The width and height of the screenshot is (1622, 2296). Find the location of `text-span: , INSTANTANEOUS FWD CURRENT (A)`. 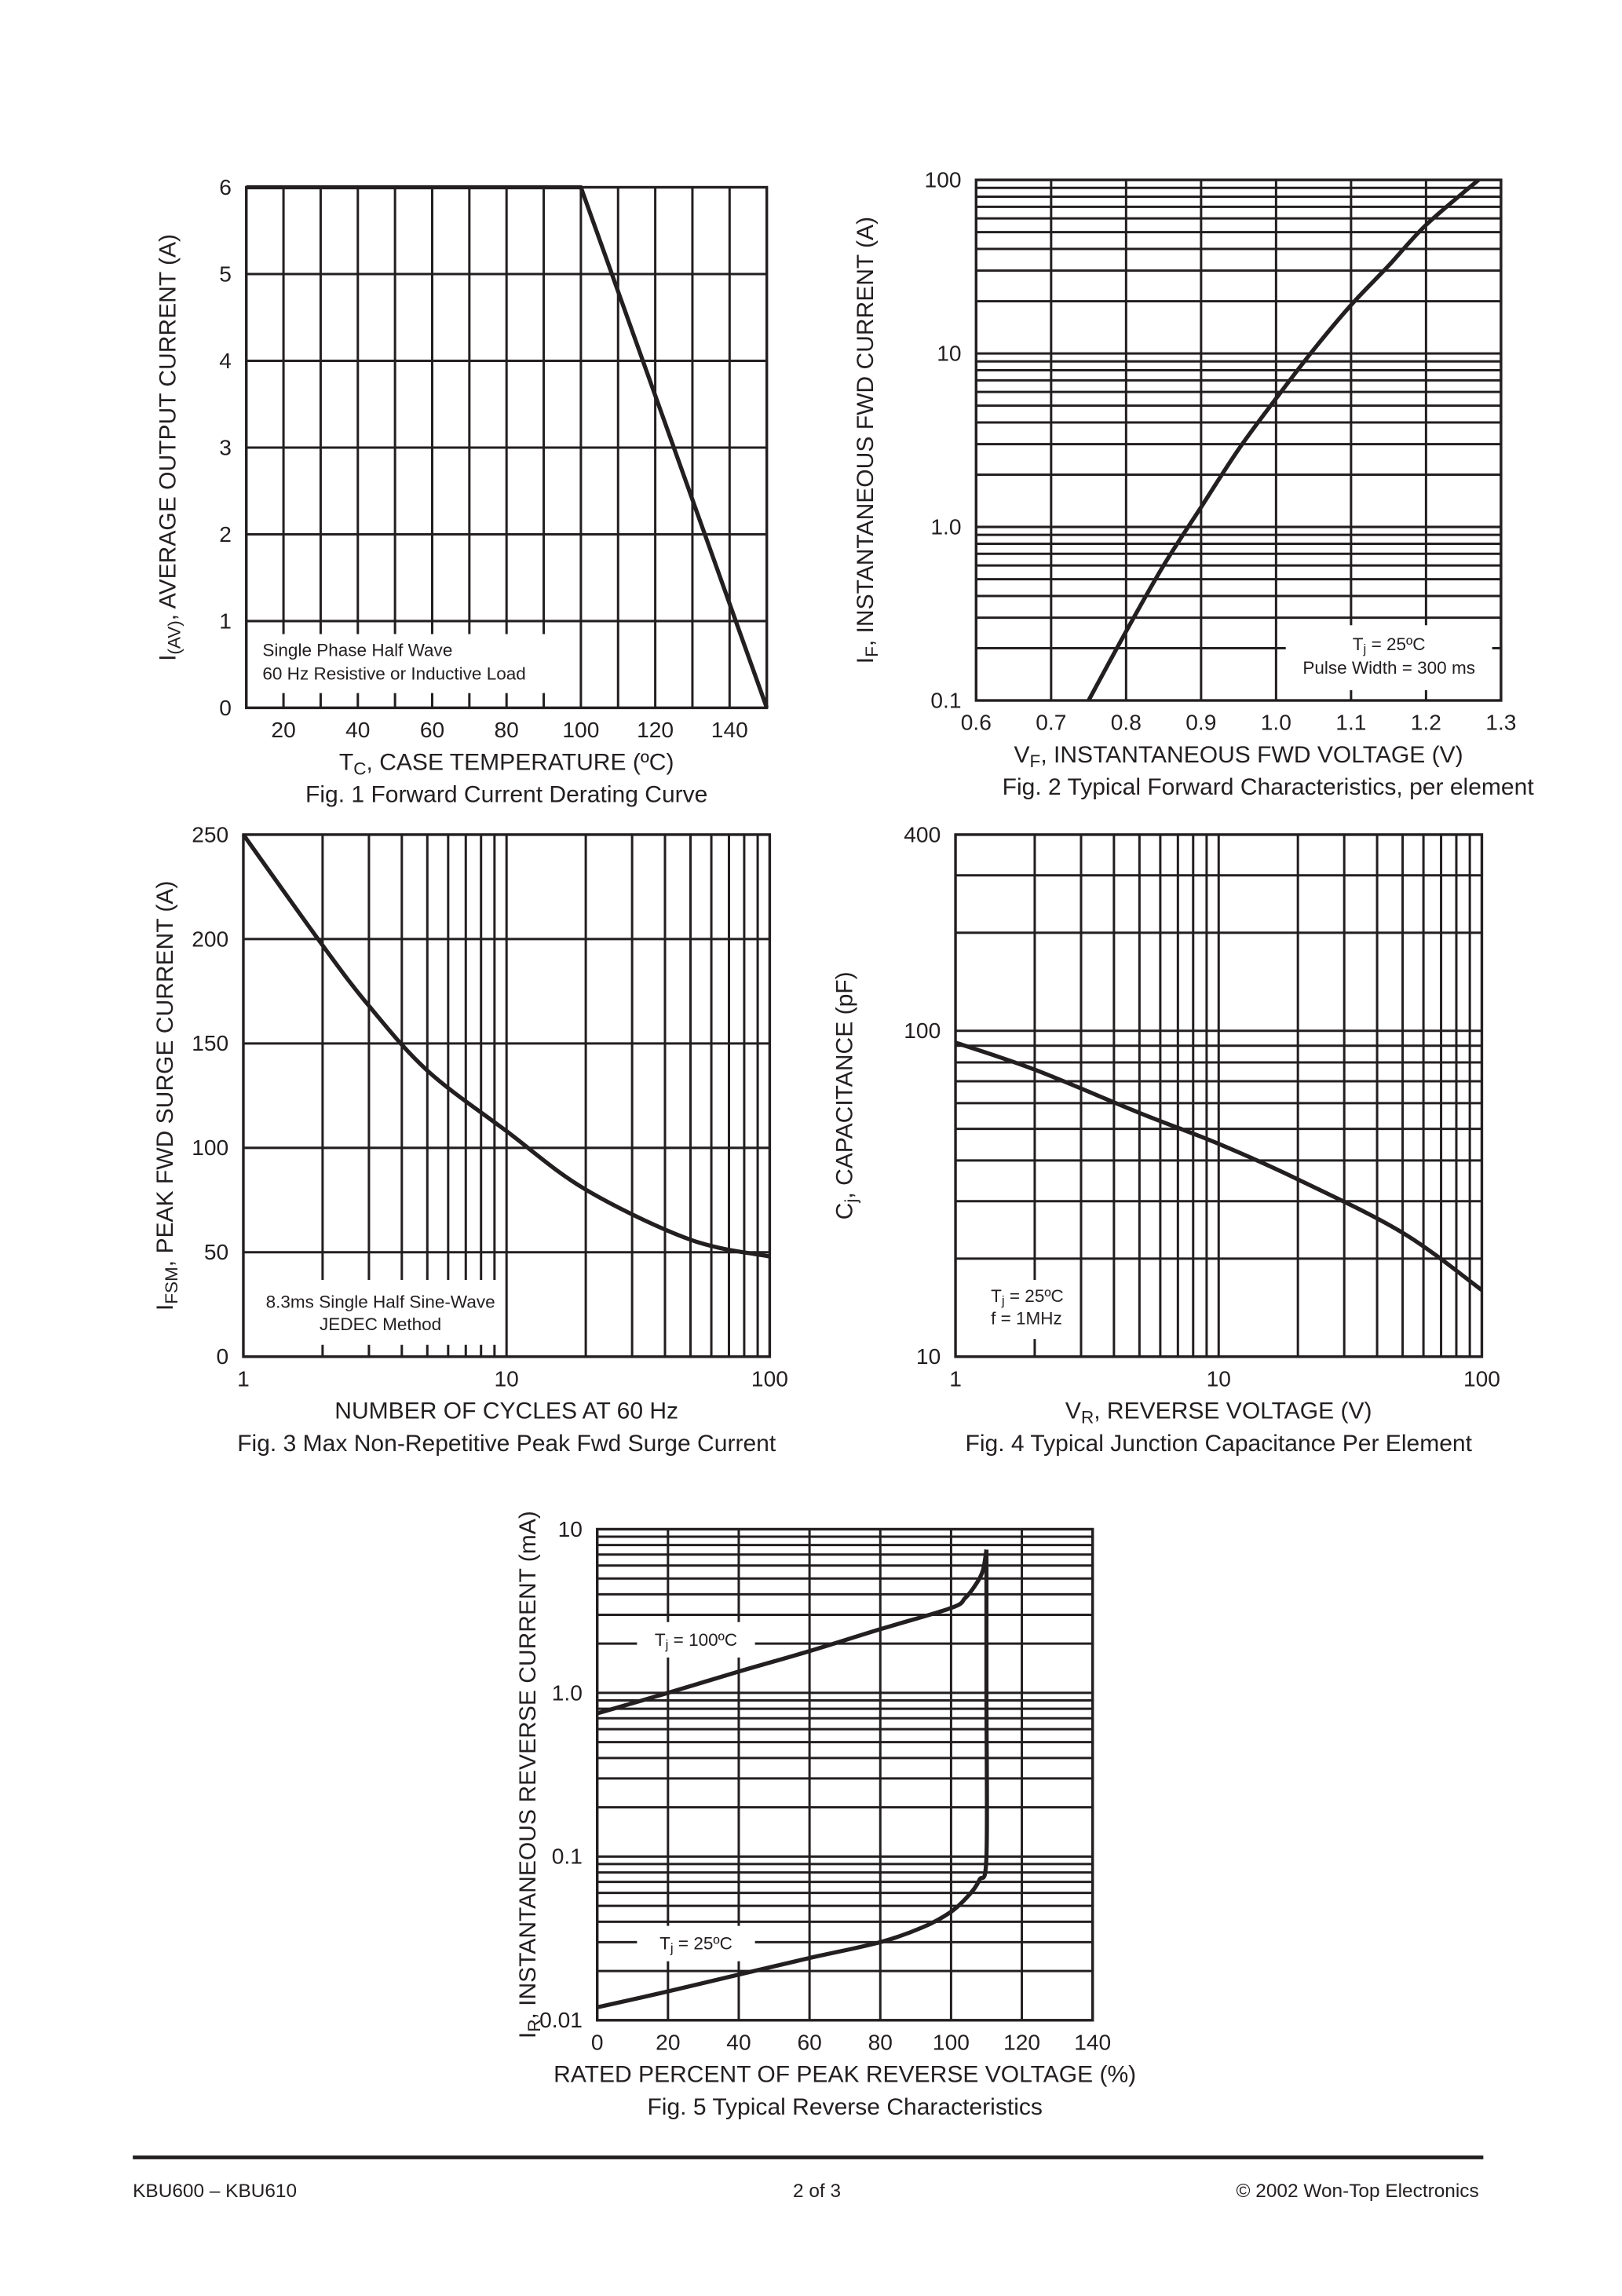

text-span: , INSTANTANEOUS FWD CURRENT (A) is located at coordinates (866, 432).